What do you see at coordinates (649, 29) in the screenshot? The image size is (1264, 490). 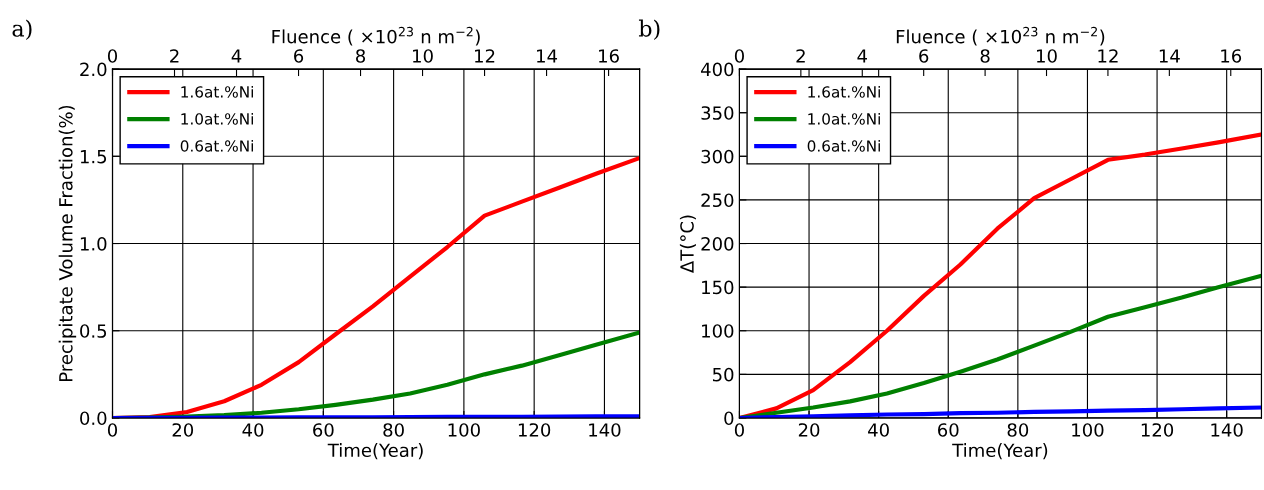 I see `text: b)` at bounding box center [649, 29].